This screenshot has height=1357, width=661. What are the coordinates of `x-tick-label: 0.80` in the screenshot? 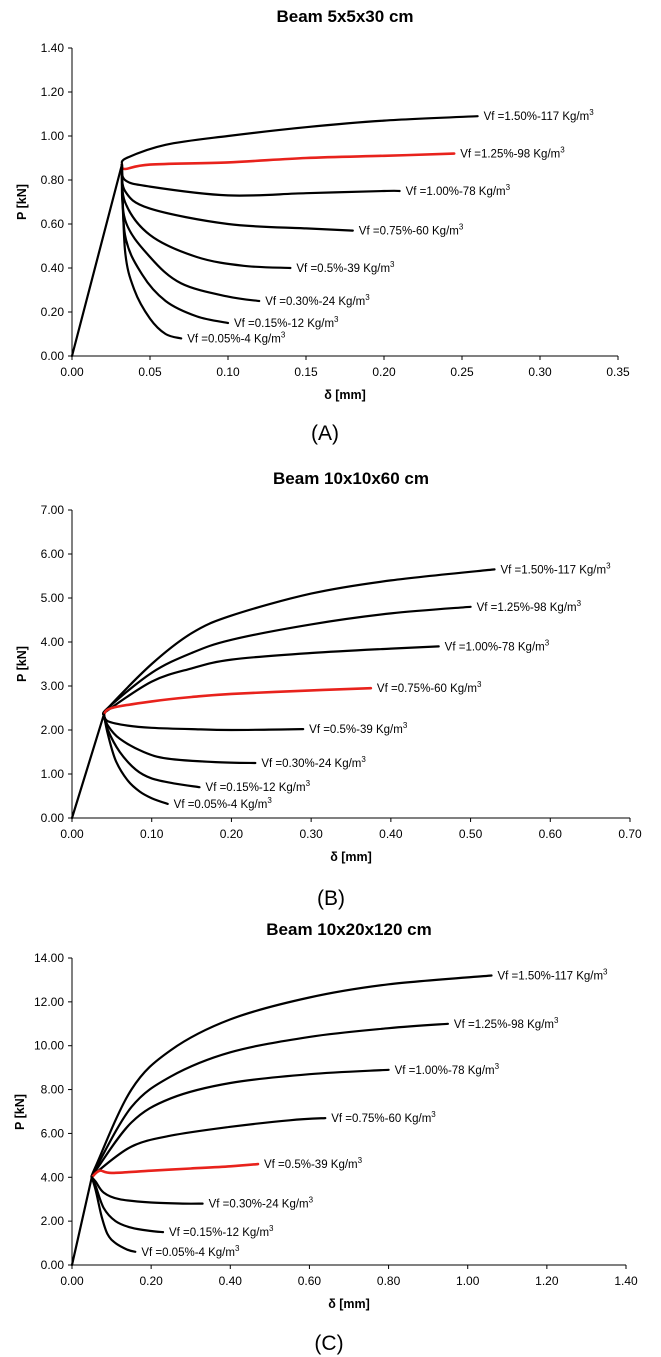 It's located at (389, 1281).